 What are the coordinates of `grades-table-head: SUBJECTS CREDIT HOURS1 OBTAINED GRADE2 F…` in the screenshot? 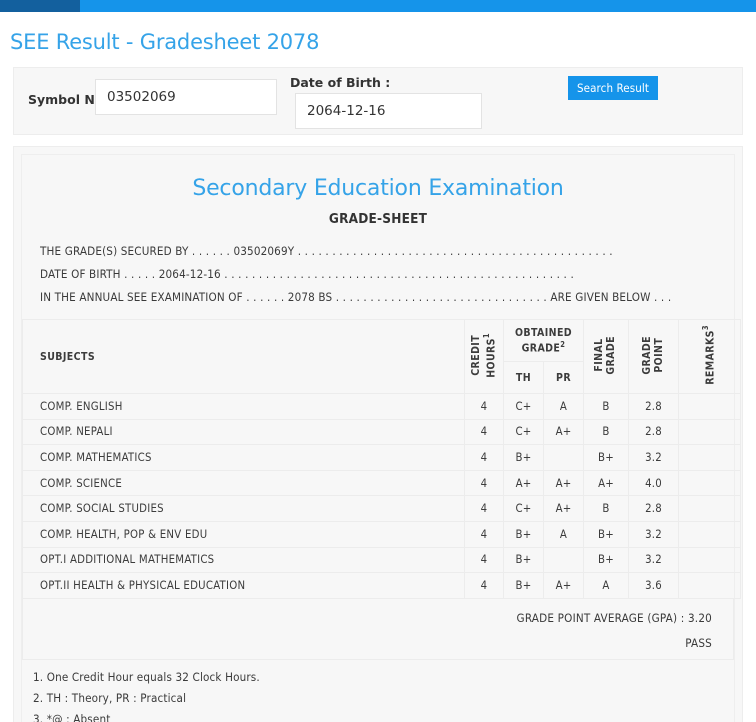 It's located at (381, 356).